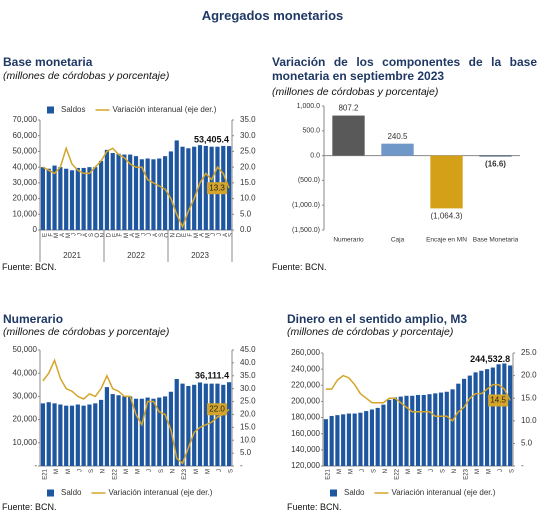 This screenshot has height=516, width=545. Describe the element at coordinates (25, 349) in the screenshot. I see `y-tick-label: 50,000` at that location.